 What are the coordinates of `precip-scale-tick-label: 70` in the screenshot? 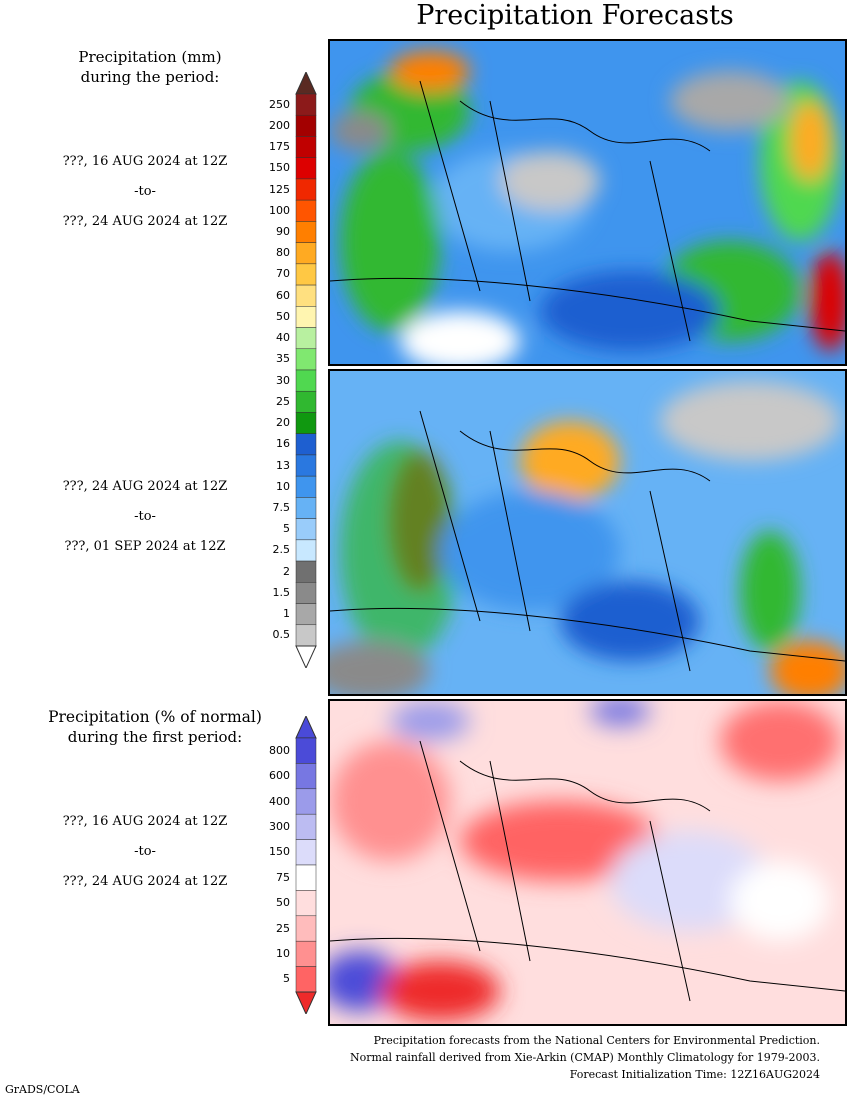 It's located at (283, 274).